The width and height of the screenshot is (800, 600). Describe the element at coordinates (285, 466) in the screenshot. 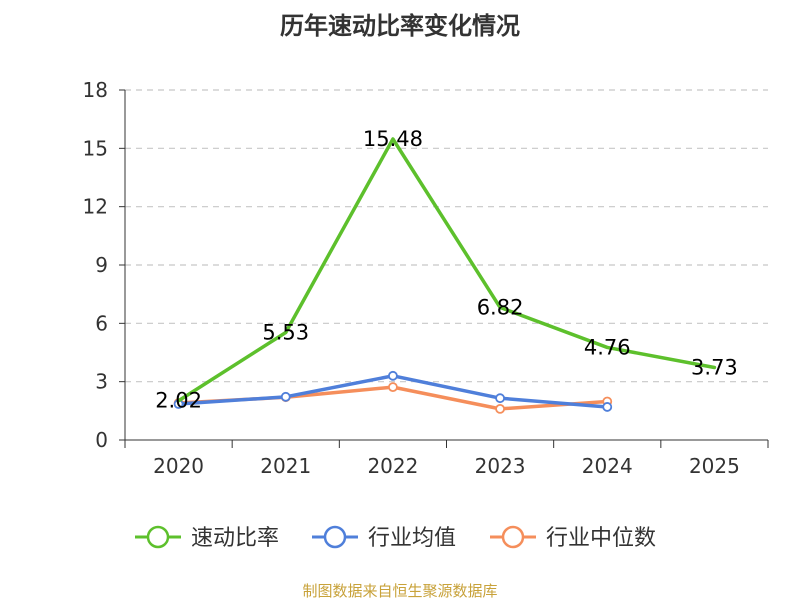

I see `x-tick-label-2021: 2021` at that location.